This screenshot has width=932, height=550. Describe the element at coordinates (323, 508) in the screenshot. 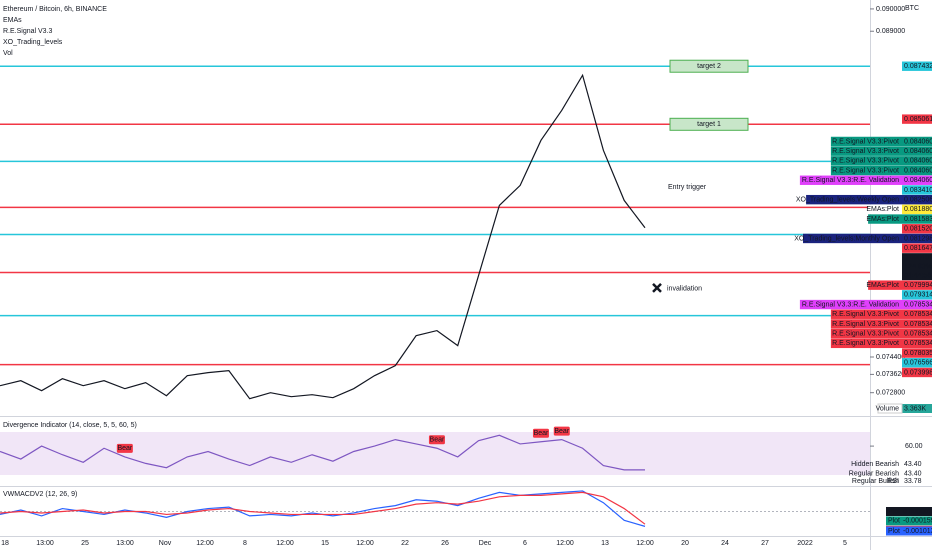

I see `signal-line` at that location.